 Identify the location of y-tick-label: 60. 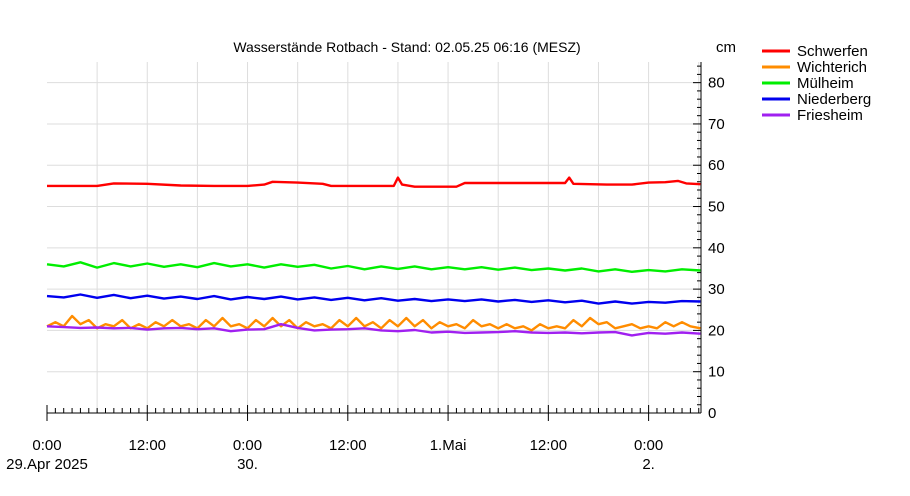
(716, 165).